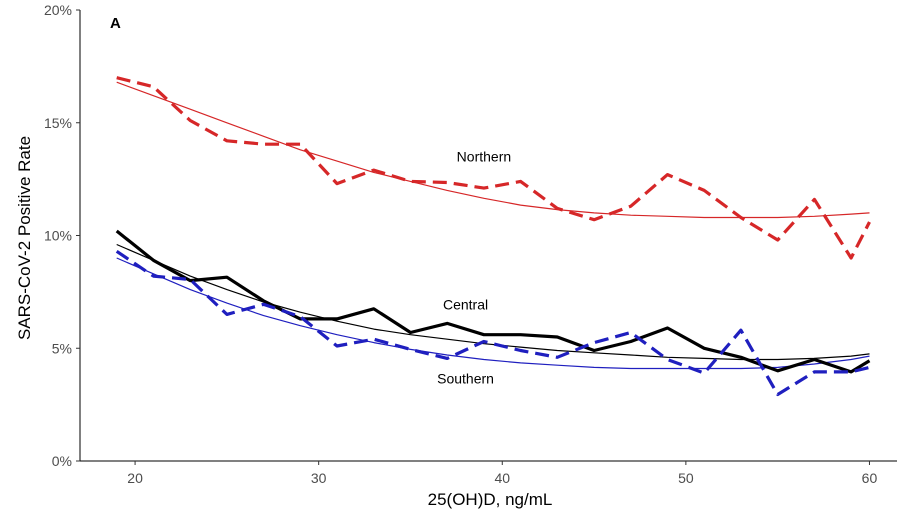 Image resolution: width=912 pixels, height=522 pixels. What do you see at coordinates (58, 236) in the screenshot?
I see `y-tick-label: 10%` at bounding box center [58, 236].